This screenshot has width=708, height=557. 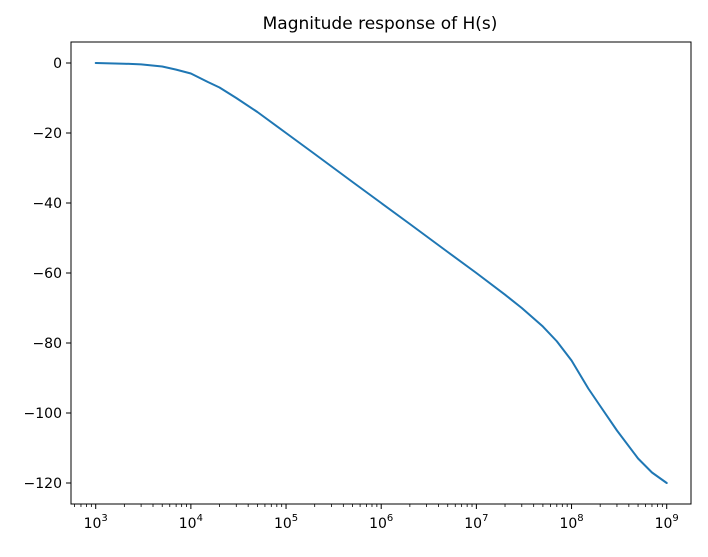 What do you see at coordinates (380, 24) in the screenshot?
I see `chart-title: Magnitude response of H(s)` at bounding box center [380, 24].